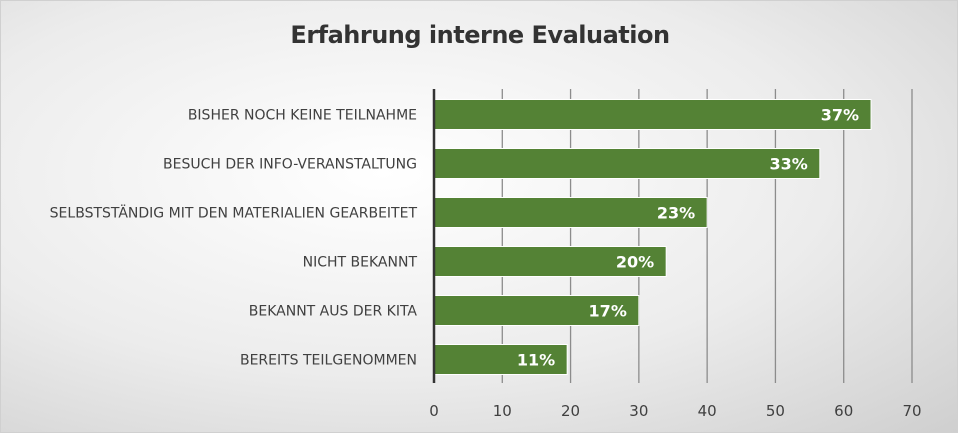 This screenshot has height=434, width=958. Describe the element at coordinates (570, 411) in the screenshot. I see `x-tick-label: 20` at that location.